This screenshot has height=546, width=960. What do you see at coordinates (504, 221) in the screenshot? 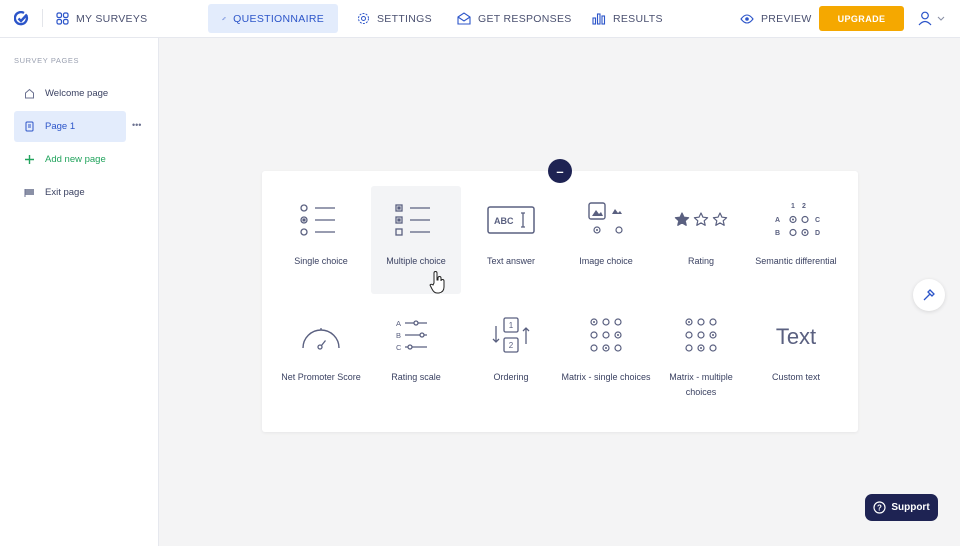
I see `icon-text: ABC` at bounding box center [504, 221].